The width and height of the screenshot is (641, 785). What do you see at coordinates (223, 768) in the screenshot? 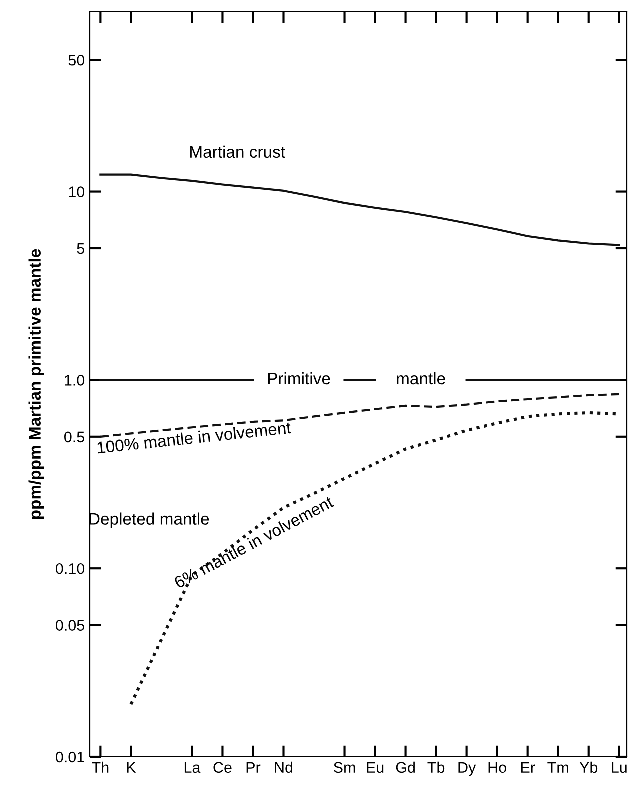
I see `x-tick-label: Ce` at bounding box center [223, 768].